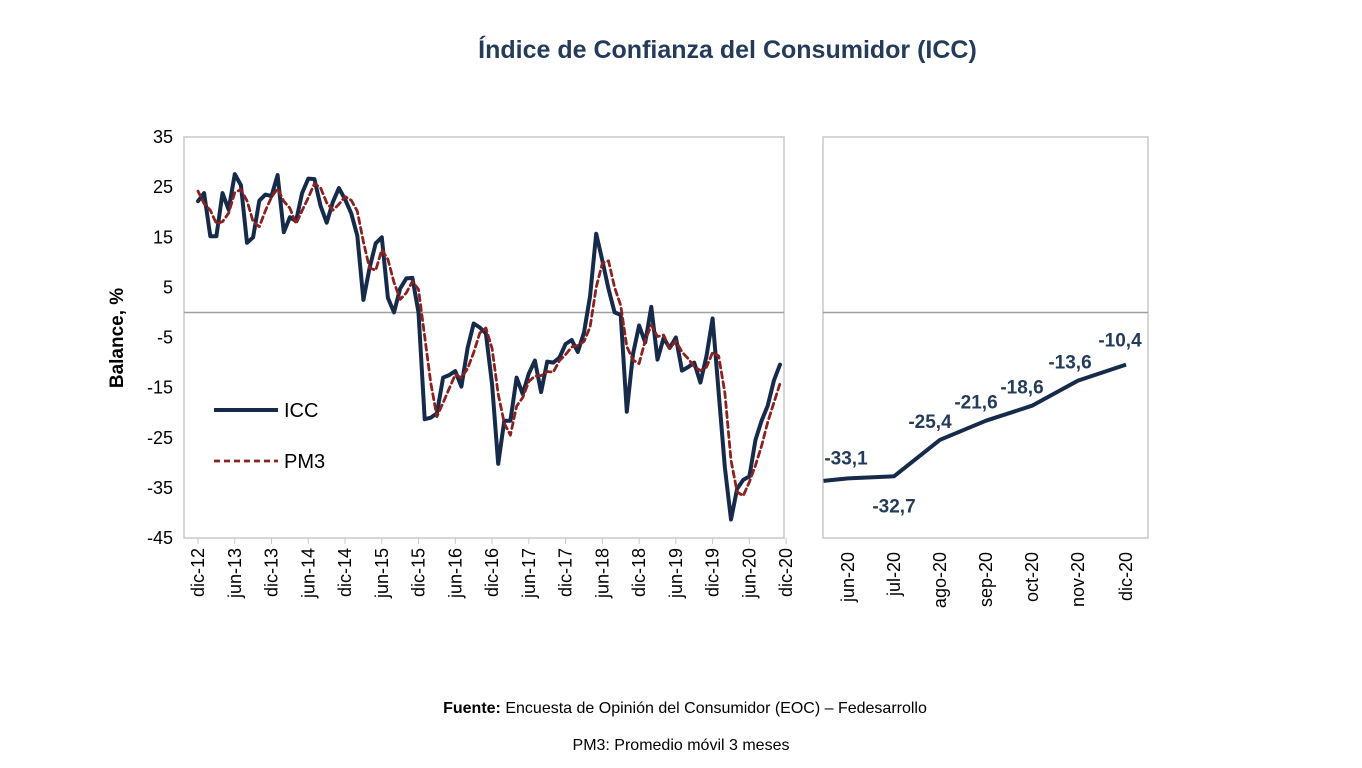 The width and height of the screenshot is (1362, 768). Describe the element at coordinates (419, 572) in the screenshot. I see `x-tick-label: dic-15` at that location.